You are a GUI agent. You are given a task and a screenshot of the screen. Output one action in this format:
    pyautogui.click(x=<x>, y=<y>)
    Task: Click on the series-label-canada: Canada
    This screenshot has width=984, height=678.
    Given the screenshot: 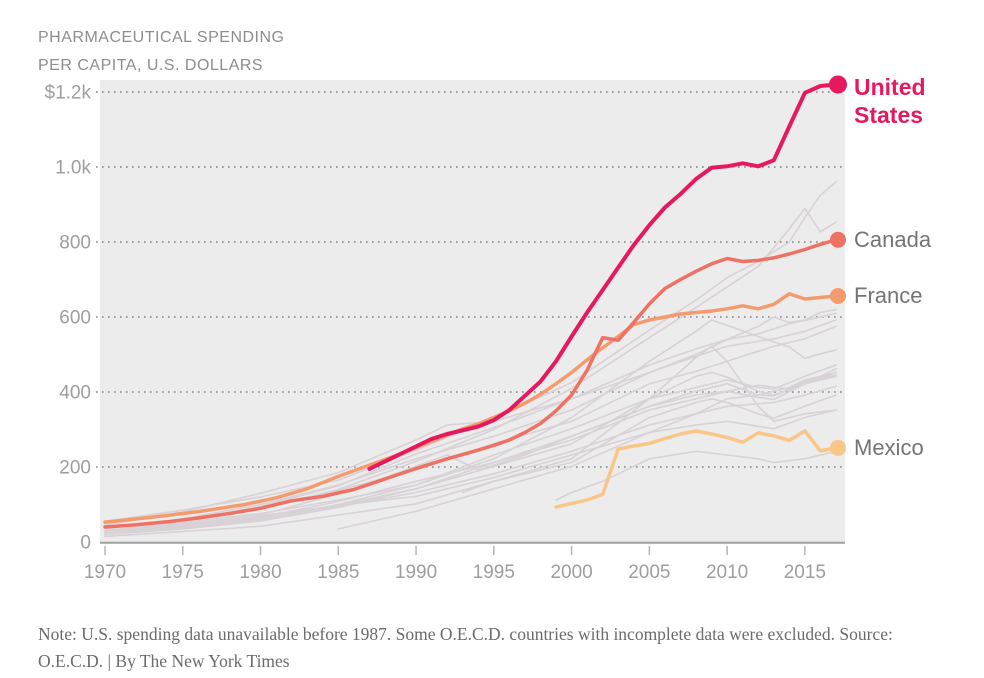 What is the action you would take?
    pyautogui.click(x=892, y=239)
    